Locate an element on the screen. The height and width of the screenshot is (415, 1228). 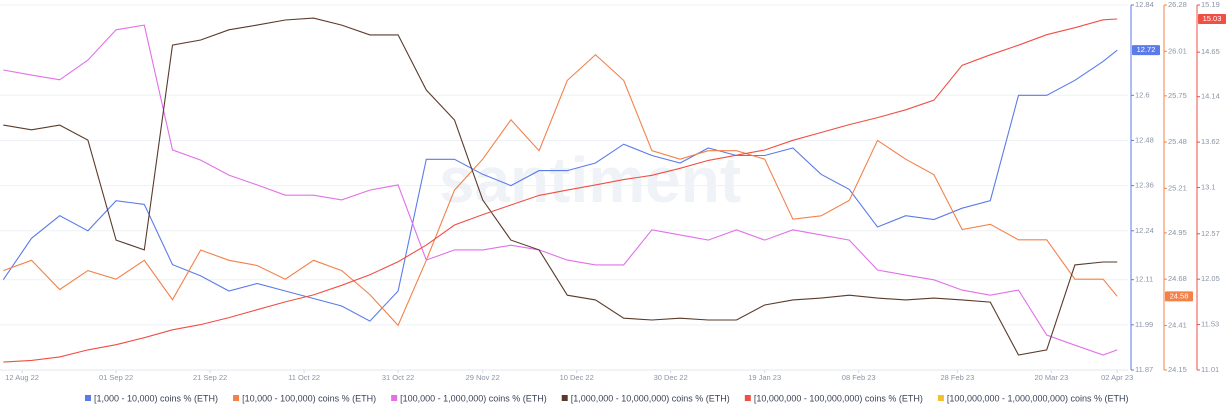
legend-label: [1,000 - 10,000) coins % (ETH) is located at coordinates (156, 398).